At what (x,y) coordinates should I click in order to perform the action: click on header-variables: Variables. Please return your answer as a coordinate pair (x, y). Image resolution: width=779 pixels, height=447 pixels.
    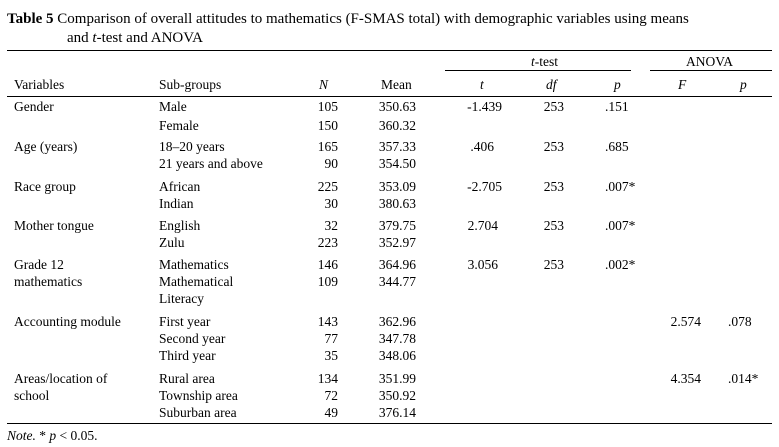
    Looking at the image, I should click on (39, 84).